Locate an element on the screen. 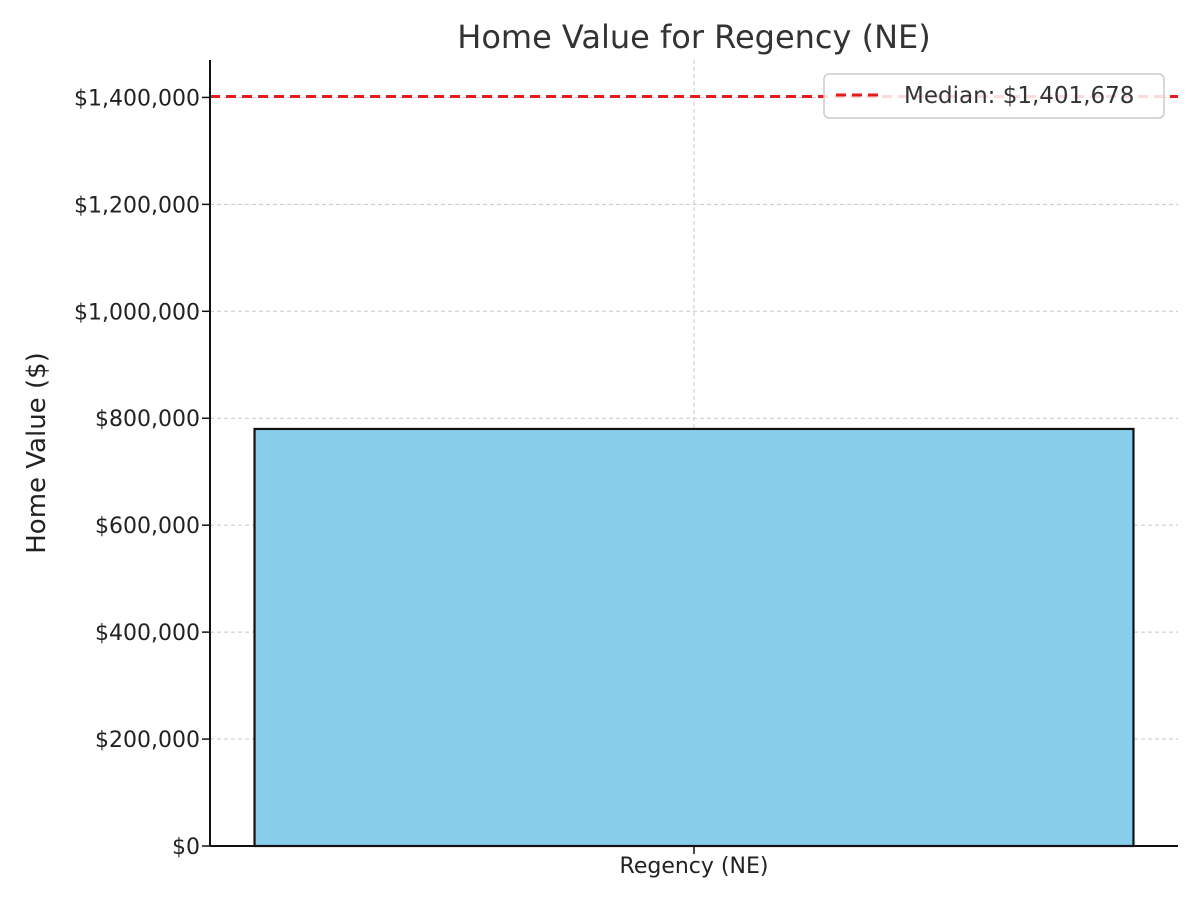 The height and width of the screenshot is (900, 1200). legend-box is located at coordinates (994, 96).